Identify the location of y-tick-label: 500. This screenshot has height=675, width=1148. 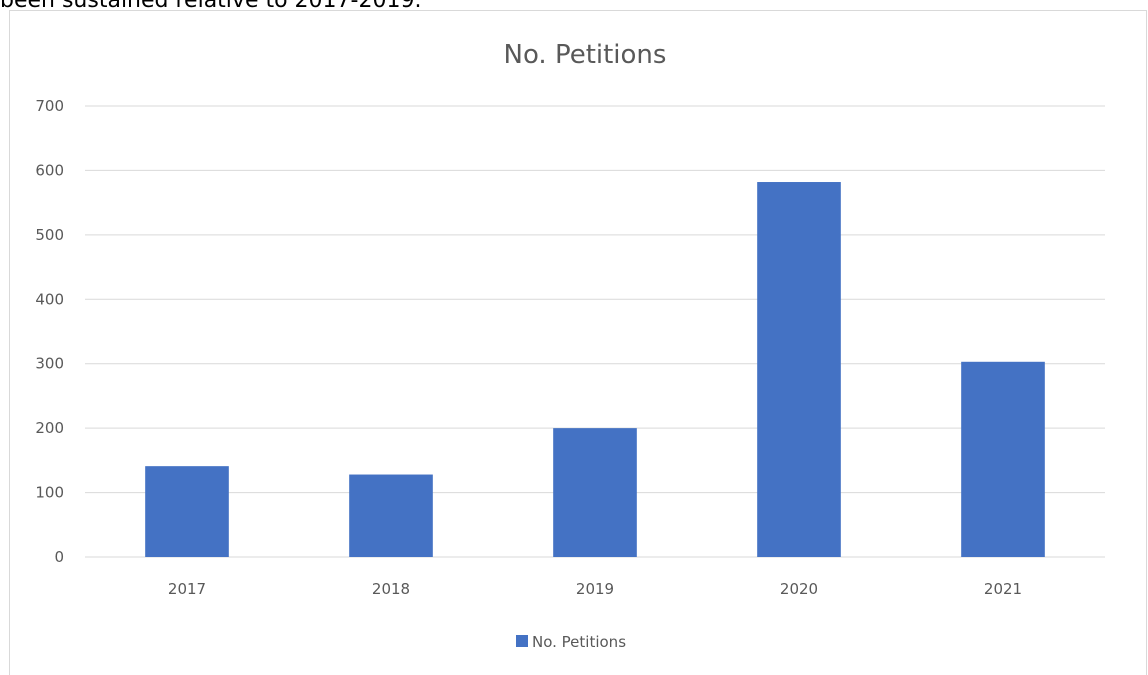
(49, 235).